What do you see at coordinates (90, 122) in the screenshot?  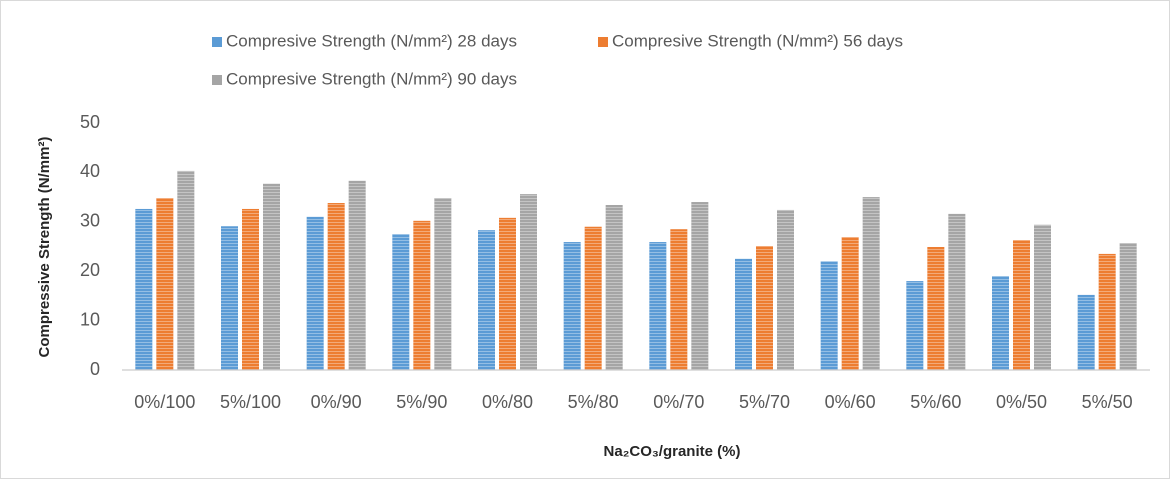 I see `y-tick-label: 50` at bounding box center [90, 122].